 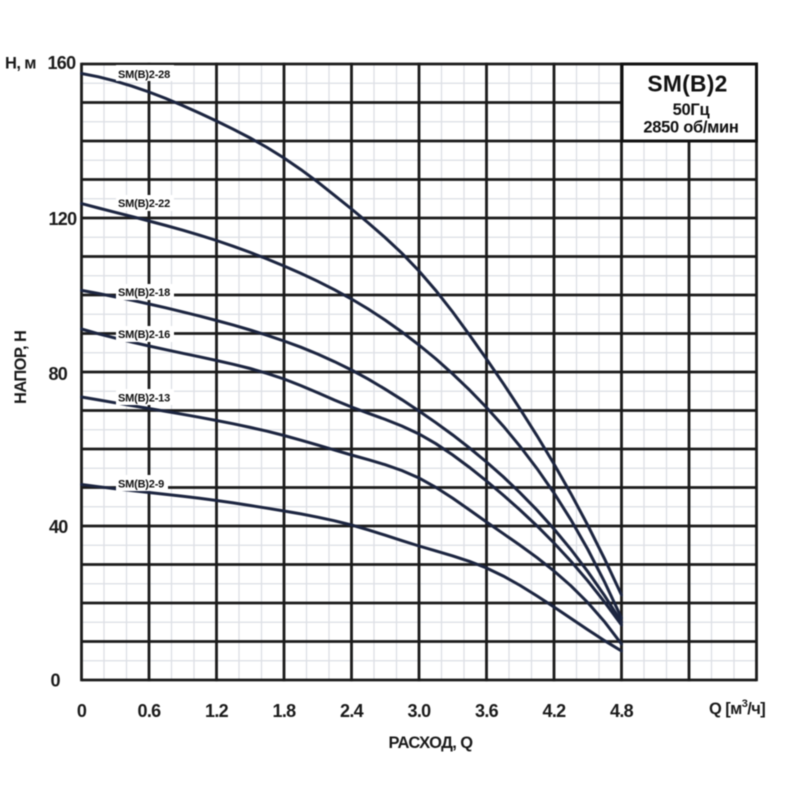 I want to click on svg-text: 40, so click(x=58, y=527).